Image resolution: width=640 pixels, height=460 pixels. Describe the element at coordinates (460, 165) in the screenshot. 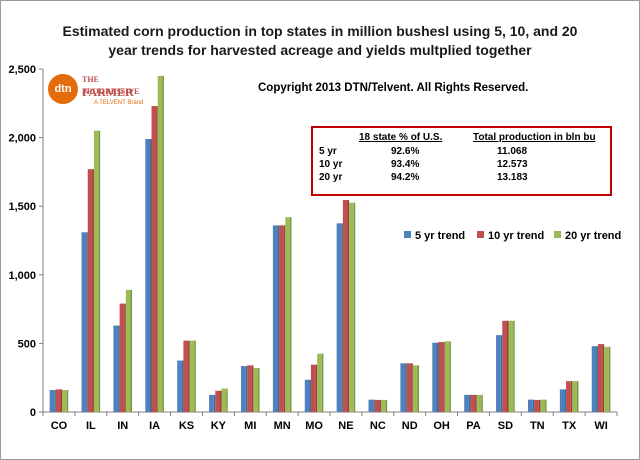

I see `summary-row: 10 yr 93.4% 12.573` at that location.